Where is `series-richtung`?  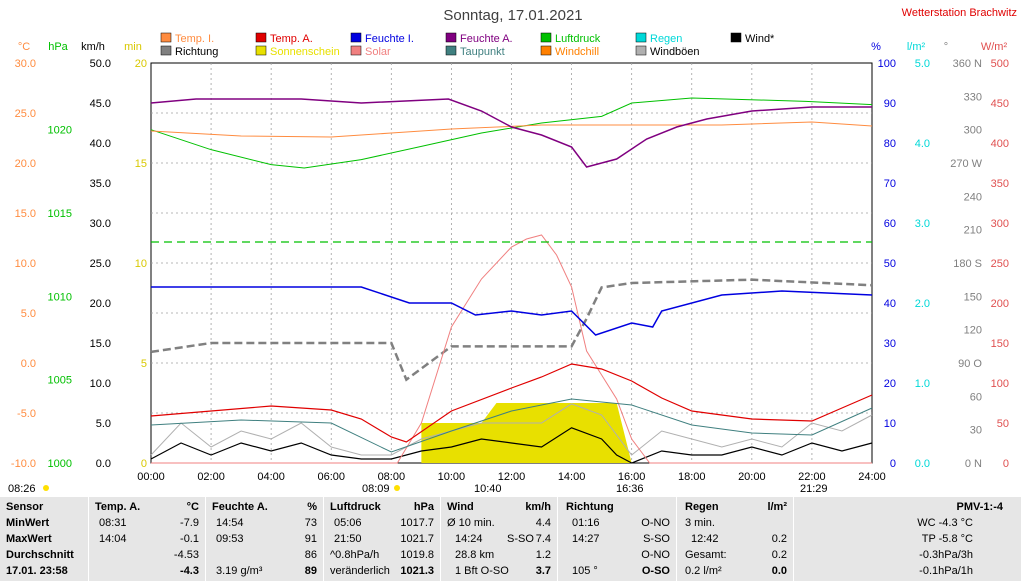
series-richtung is located at coordinates (511, 330).